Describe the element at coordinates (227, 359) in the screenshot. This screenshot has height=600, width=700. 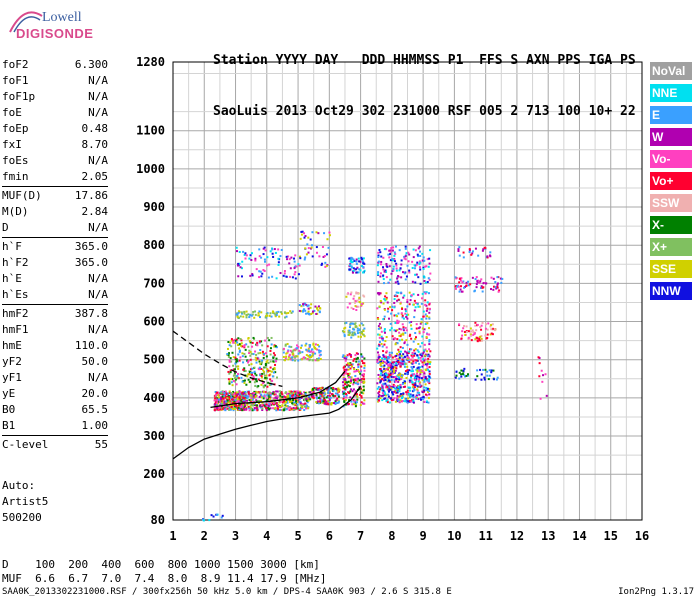
I see `extrapolated-profile-line` at that location.